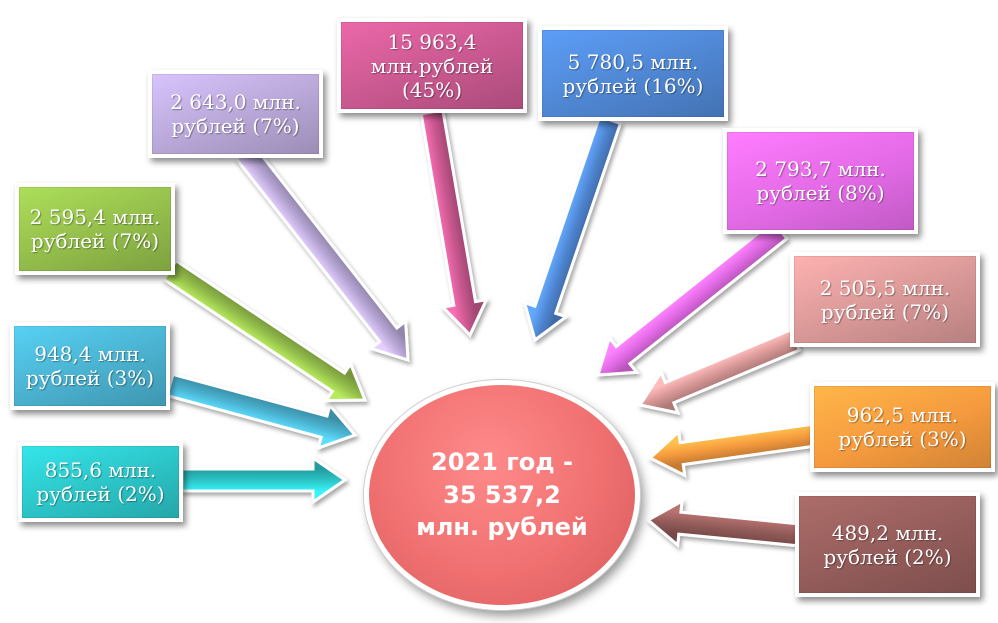  I want to click on segment-label-text: 2 505,5 млн. рублей (7%), so click(885, 299).